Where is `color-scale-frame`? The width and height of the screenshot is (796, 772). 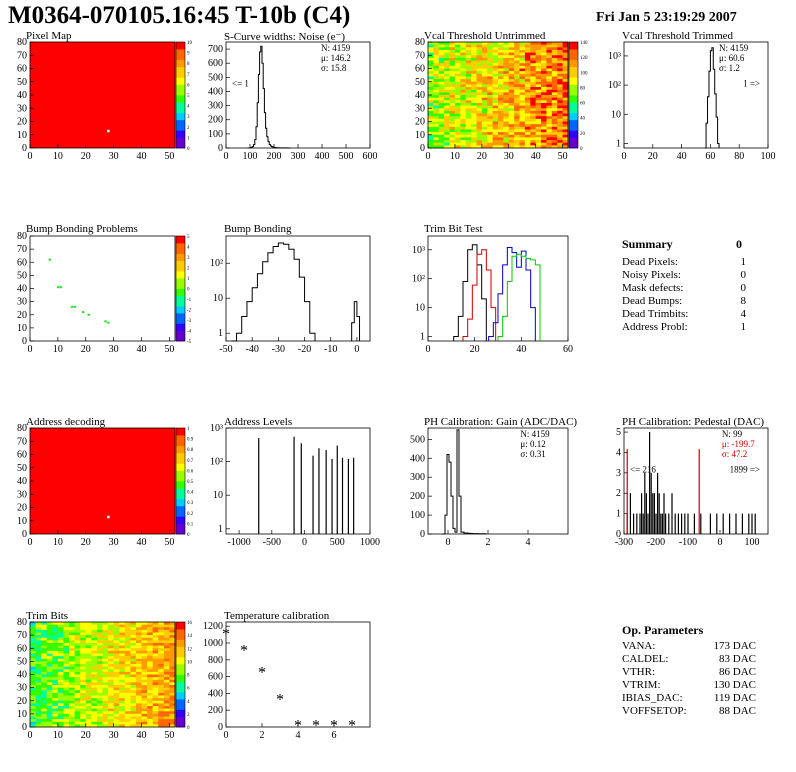
color-scale-frame is located at coordinates (180, 95).